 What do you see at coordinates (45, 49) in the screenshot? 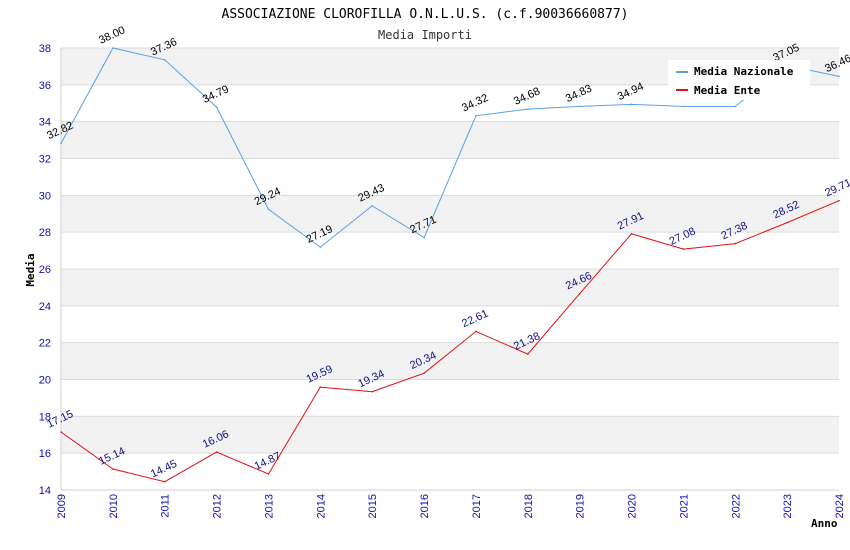
I see `y-tick-label: 38` at bounding box center [45, 49].